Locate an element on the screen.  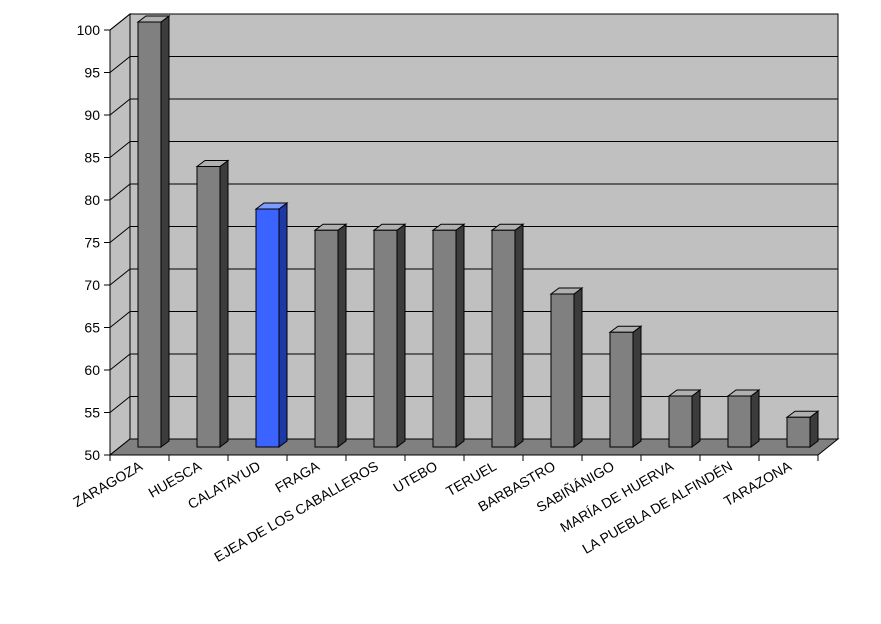
y-tick-label: 85 is located at coordinates (92, 158).